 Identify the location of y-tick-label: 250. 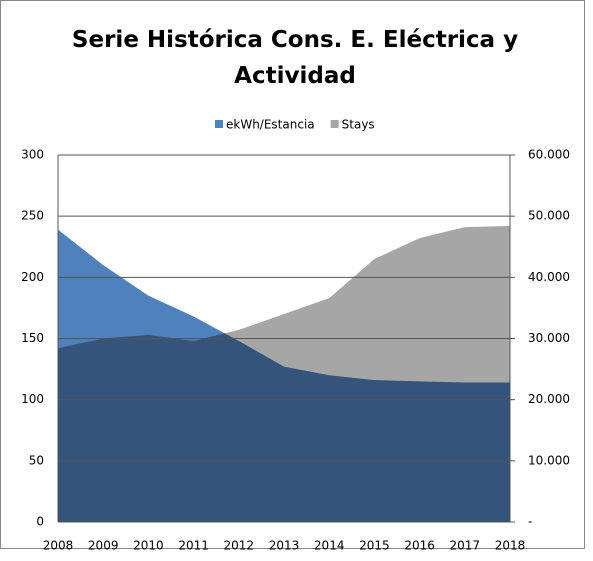
(32, 216).